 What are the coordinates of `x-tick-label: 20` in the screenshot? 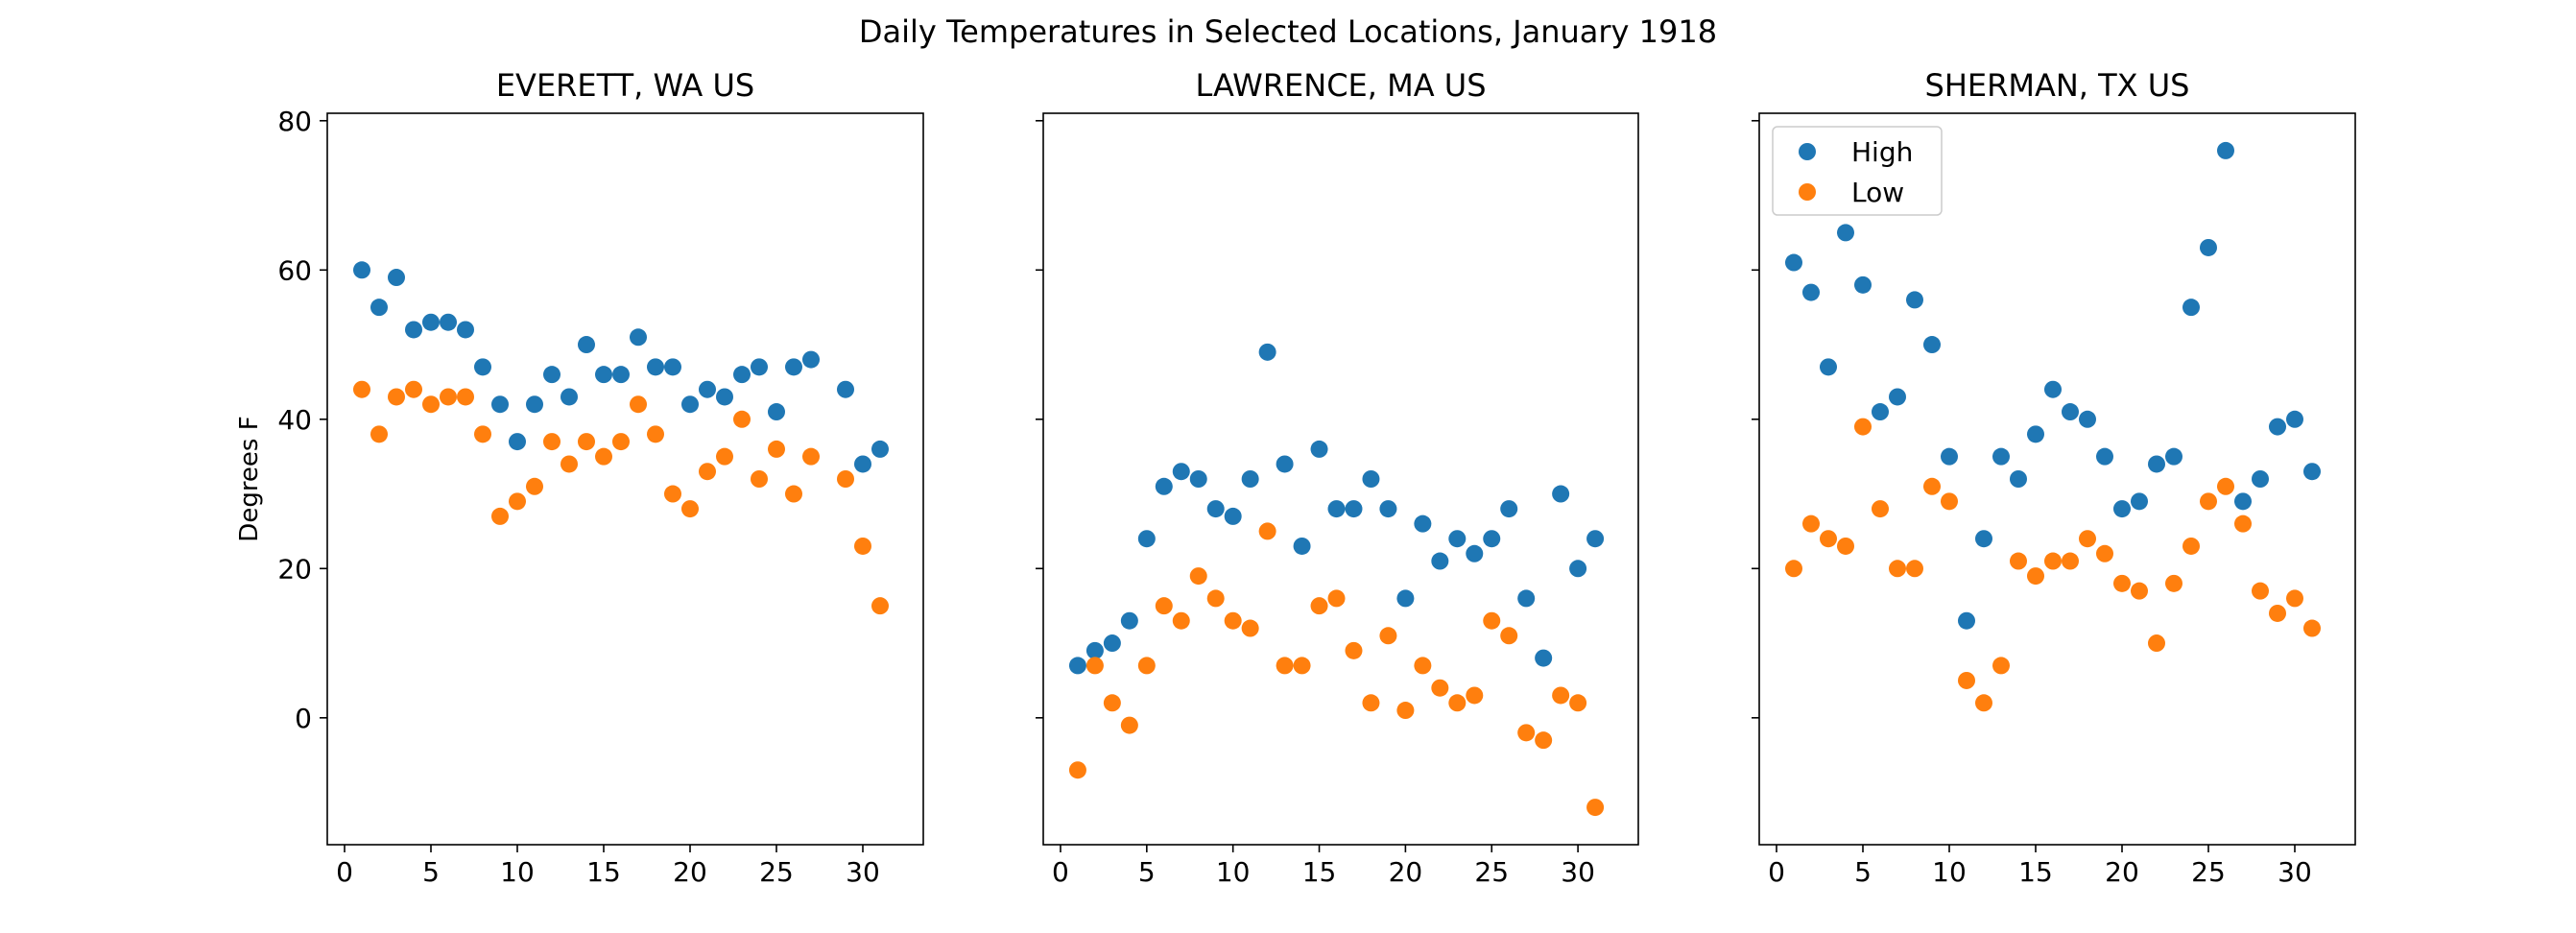 It's located at (1406, 872).